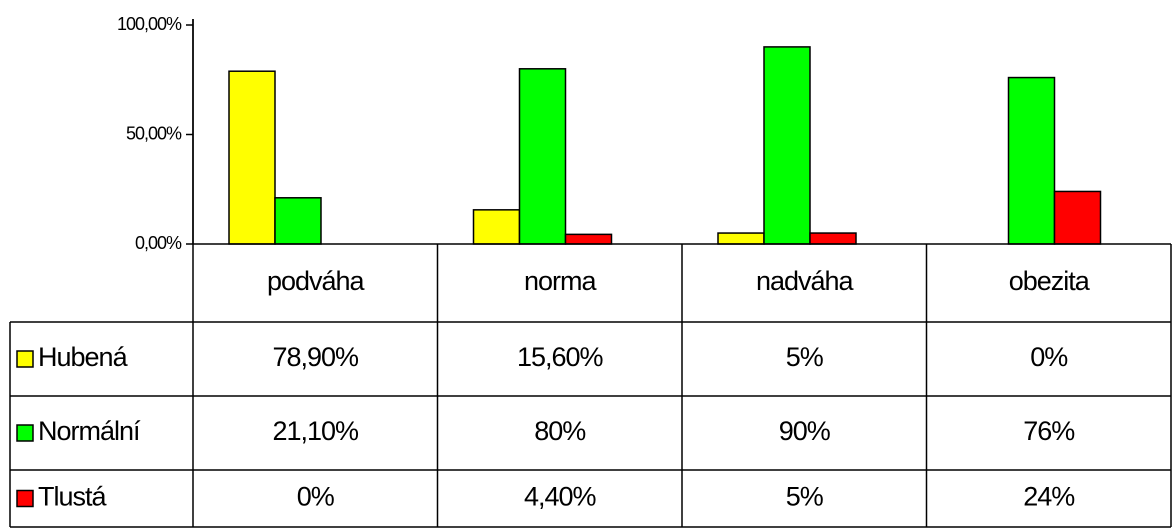 The width and height of the screenshot is (1172, 528). I want to click on table-value: 90%, so click(805, 431).